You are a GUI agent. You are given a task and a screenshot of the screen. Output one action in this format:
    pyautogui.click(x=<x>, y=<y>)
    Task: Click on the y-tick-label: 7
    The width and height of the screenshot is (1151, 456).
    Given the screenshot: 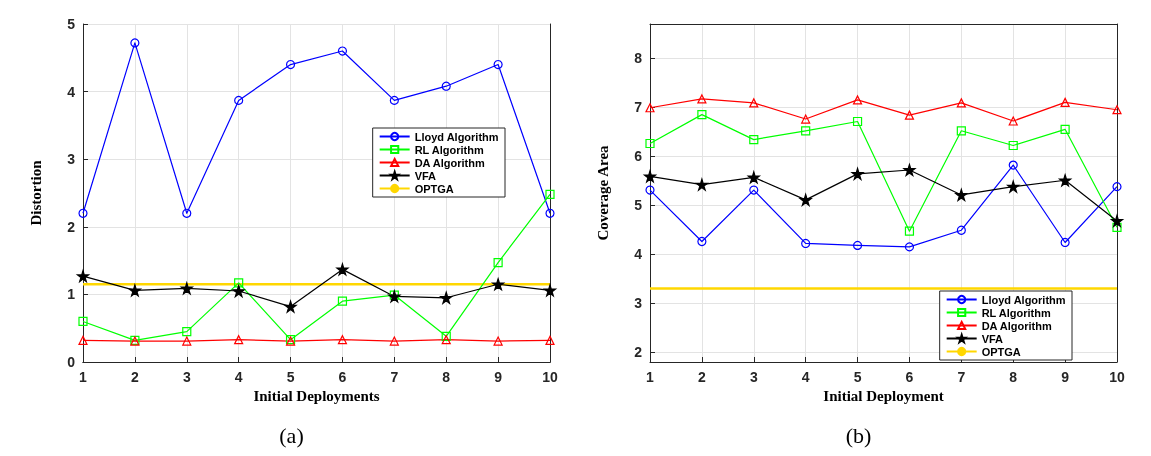 What is the action you would take?
    pyautogui.click(x=638, y=107)
    